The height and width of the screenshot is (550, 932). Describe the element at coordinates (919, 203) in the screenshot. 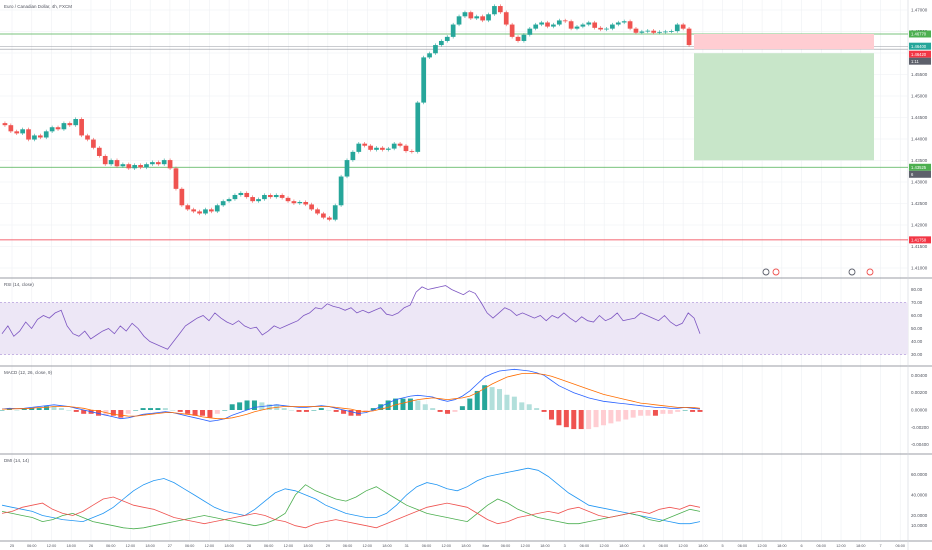

I see `price-axis-tick: 1.42500` at that location.